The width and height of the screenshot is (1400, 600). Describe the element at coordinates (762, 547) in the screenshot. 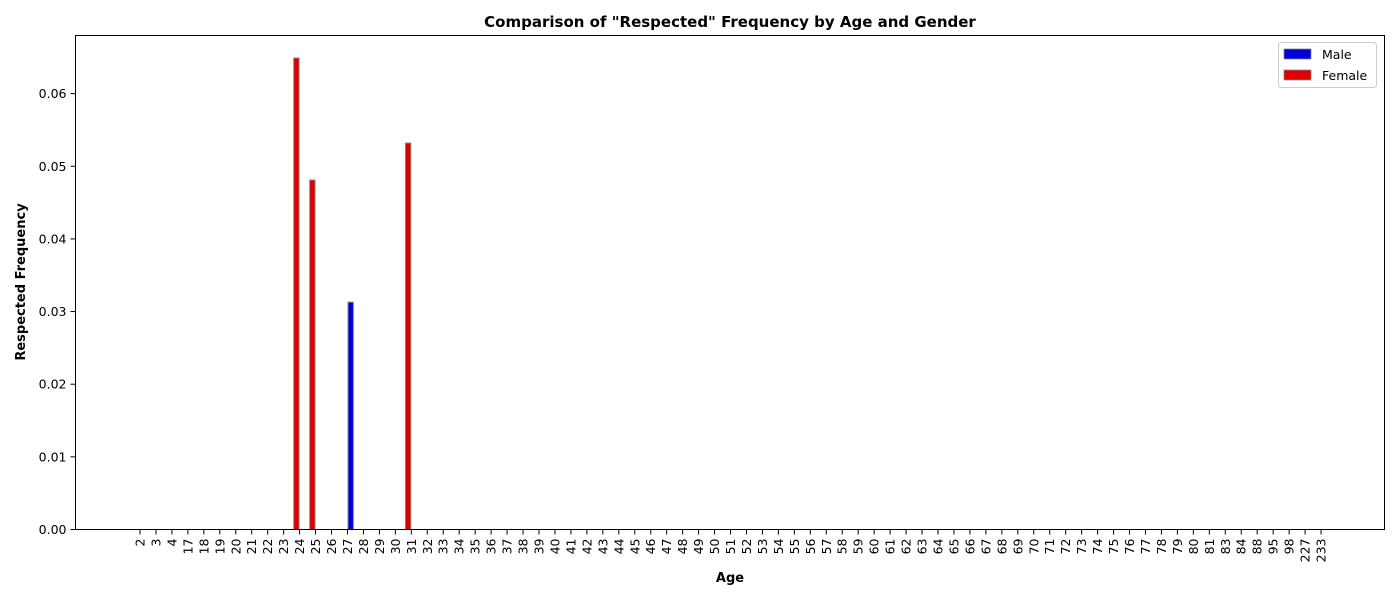

I see `x-tick-label: 53` at that location.